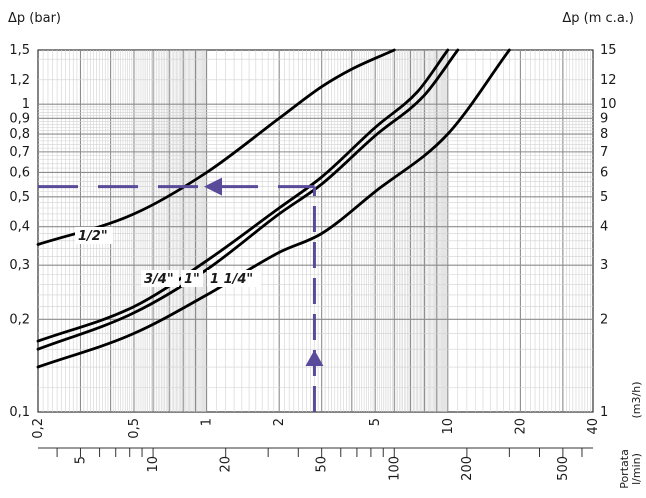 The height and width of the screenshot is (498, 646). What do you see at coordinates (207, 422) in the screenshot?
I see `x-tick-label-m3h: 1` at bounding box center [207, 422].